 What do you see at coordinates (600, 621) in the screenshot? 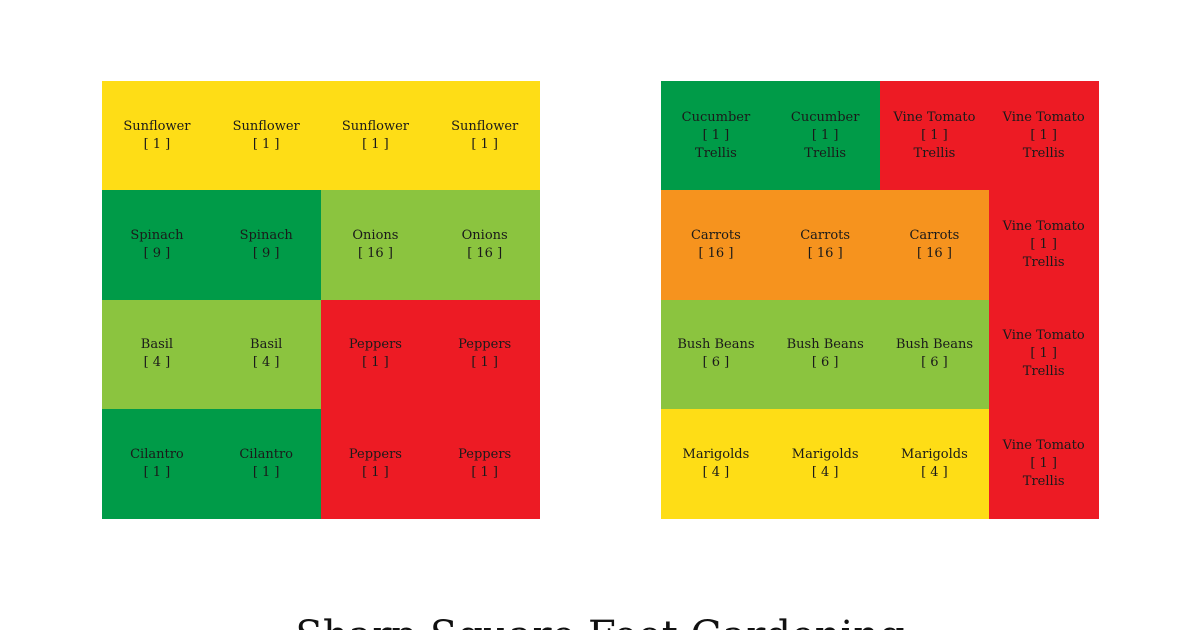
I see `page-title: Sharp Square Foot Gardening` at bounding box center [600, 621].